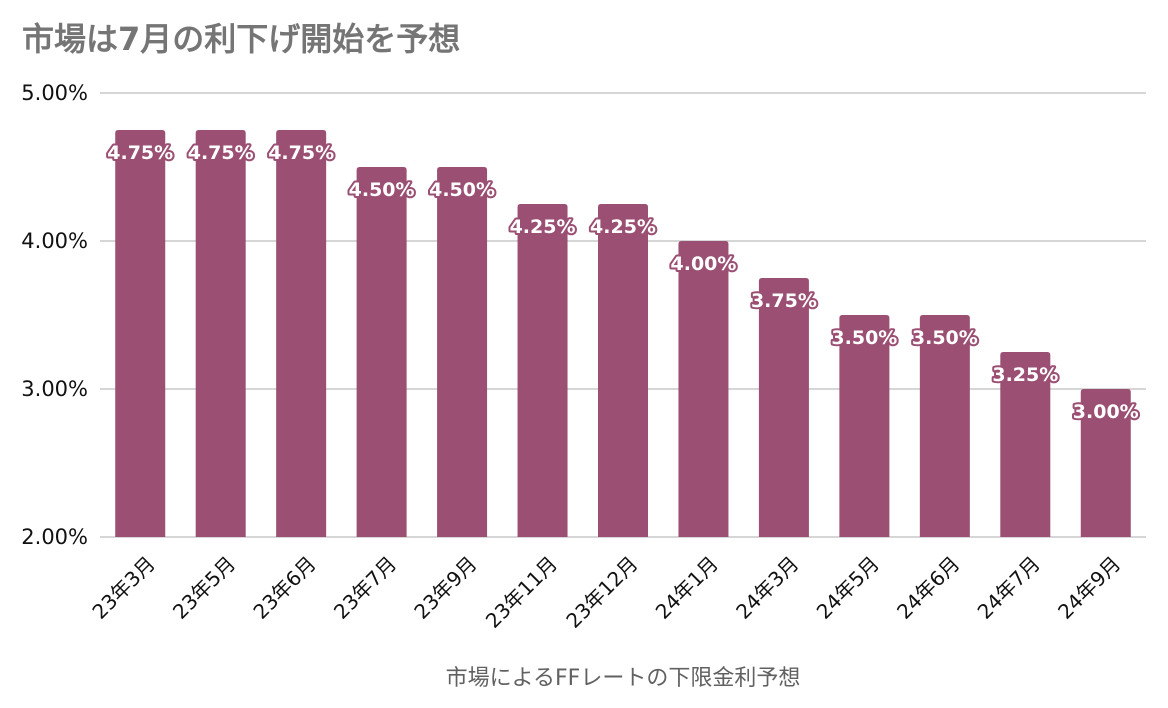  I want to click on y-tick-label: 2.00%, so click(54, 537).